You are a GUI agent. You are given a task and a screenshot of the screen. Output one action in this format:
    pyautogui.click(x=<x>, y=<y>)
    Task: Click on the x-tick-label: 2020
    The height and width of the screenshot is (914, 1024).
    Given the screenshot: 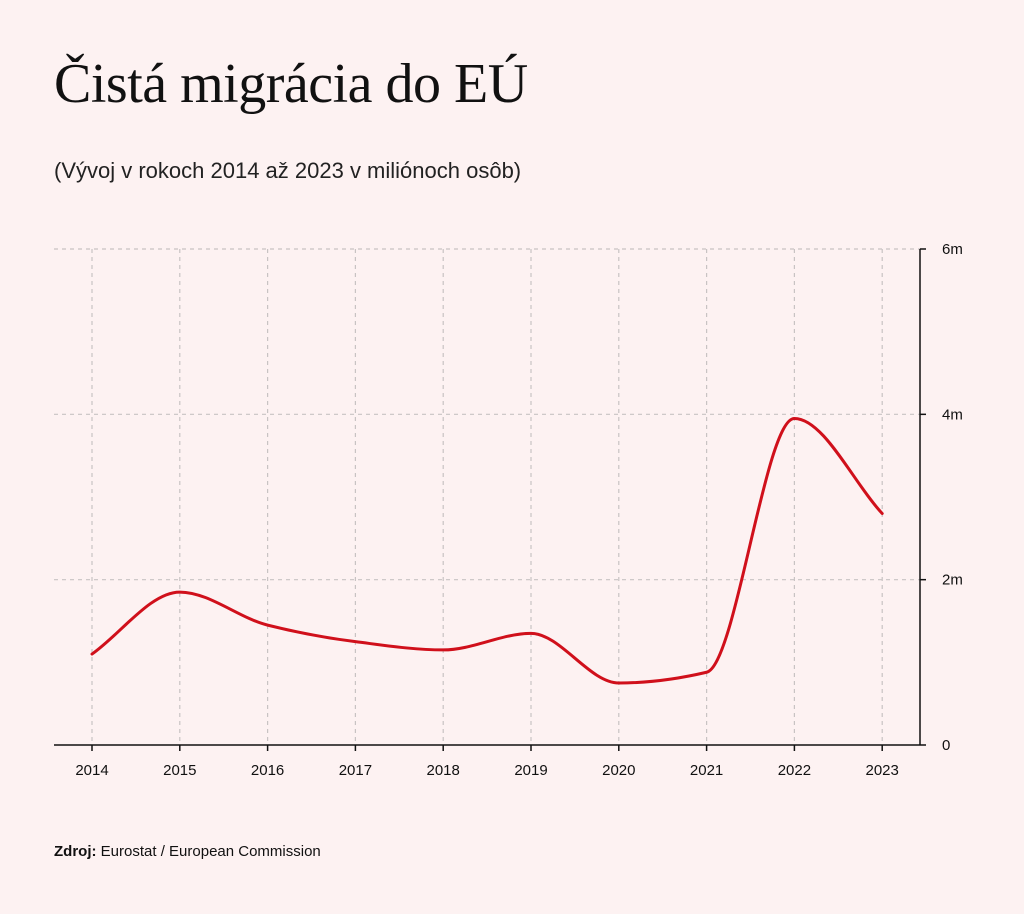 What is the action you would take?
    pyautogui.click(x=618, y=770)
    